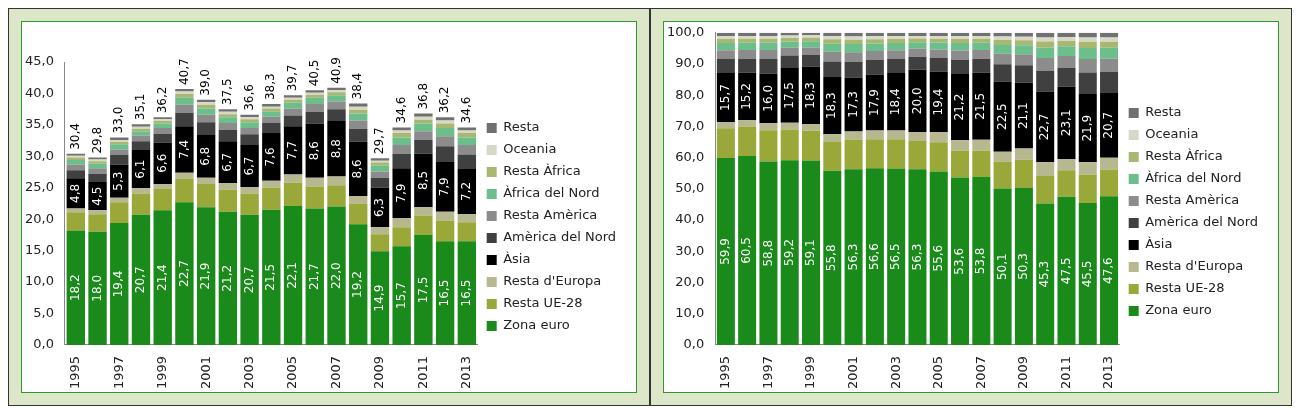 This screenshot has width=1309, height=419. I want to click on data-label: 21,2, so click(959, 107).